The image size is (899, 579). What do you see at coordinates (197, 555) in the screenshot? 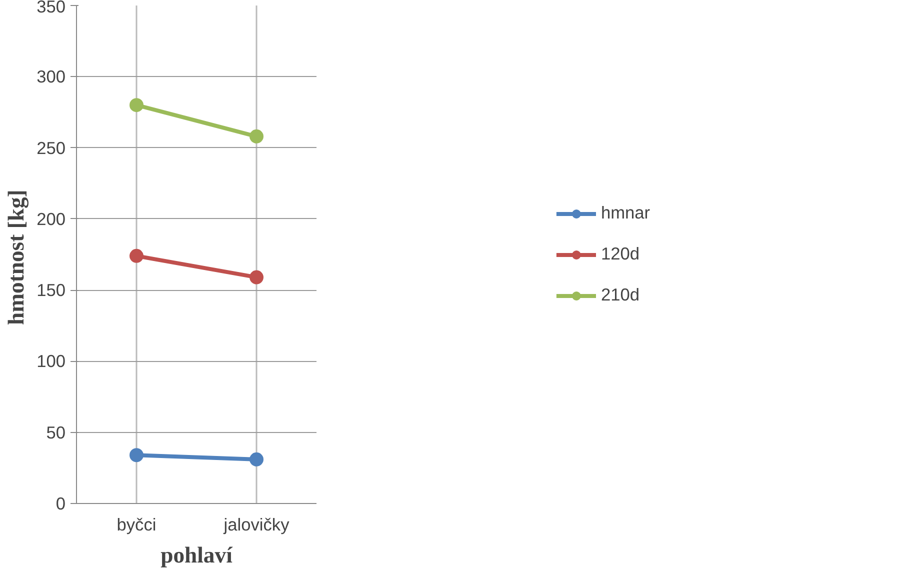
I see `x-axis-title: pohlaví` at bounding box center [197, 555].